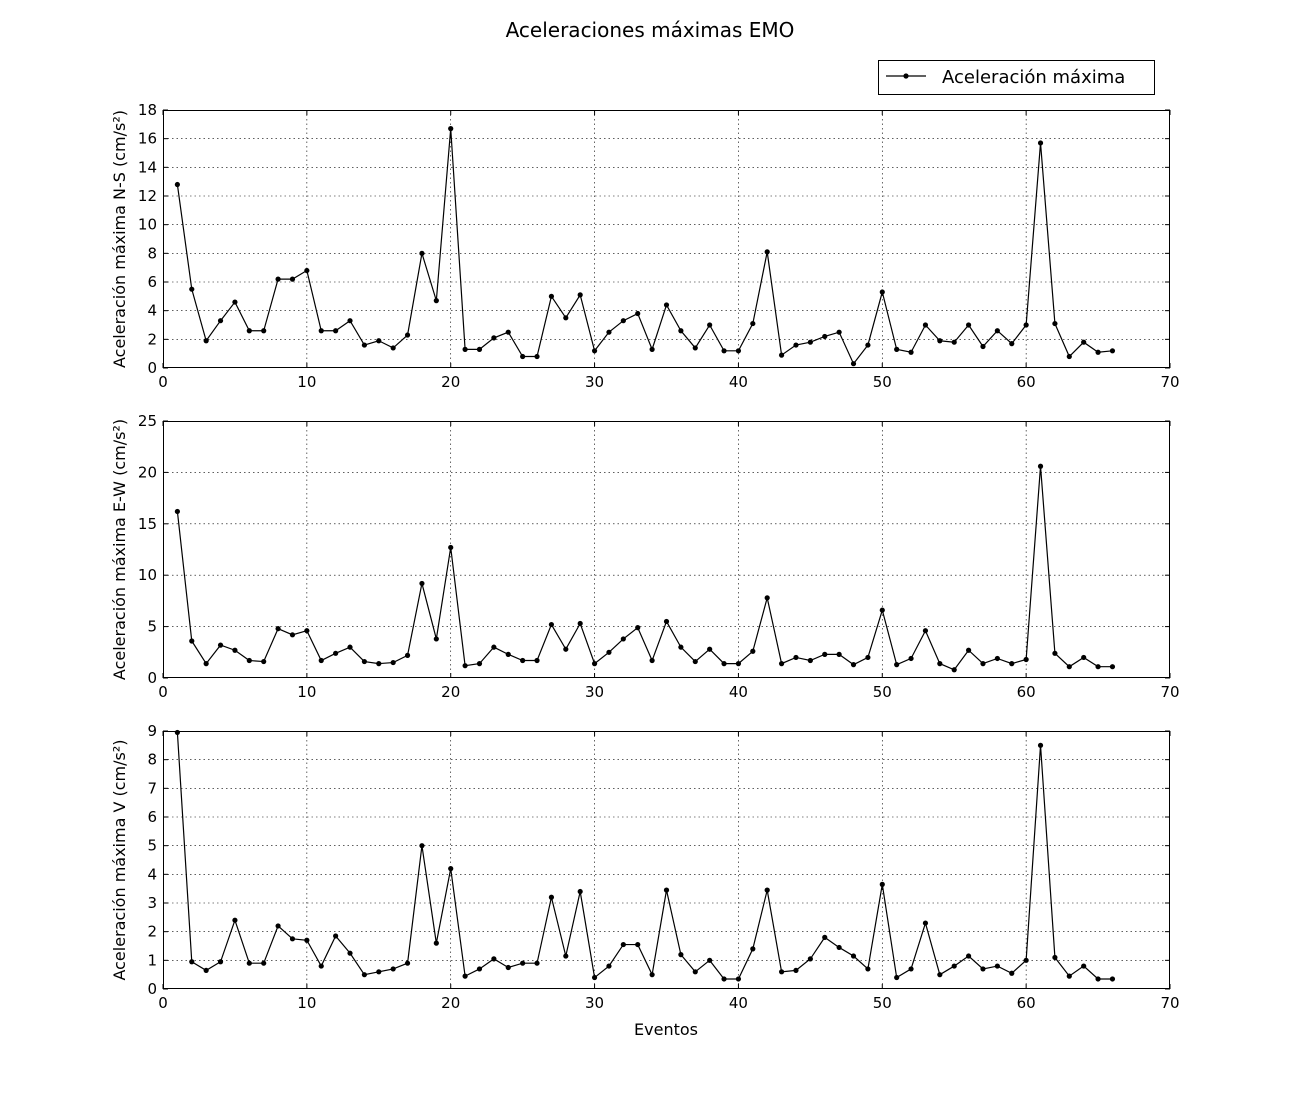 The image size is (1300, 1100). I want to click on y-tick-label: 6, so click(152, 817).